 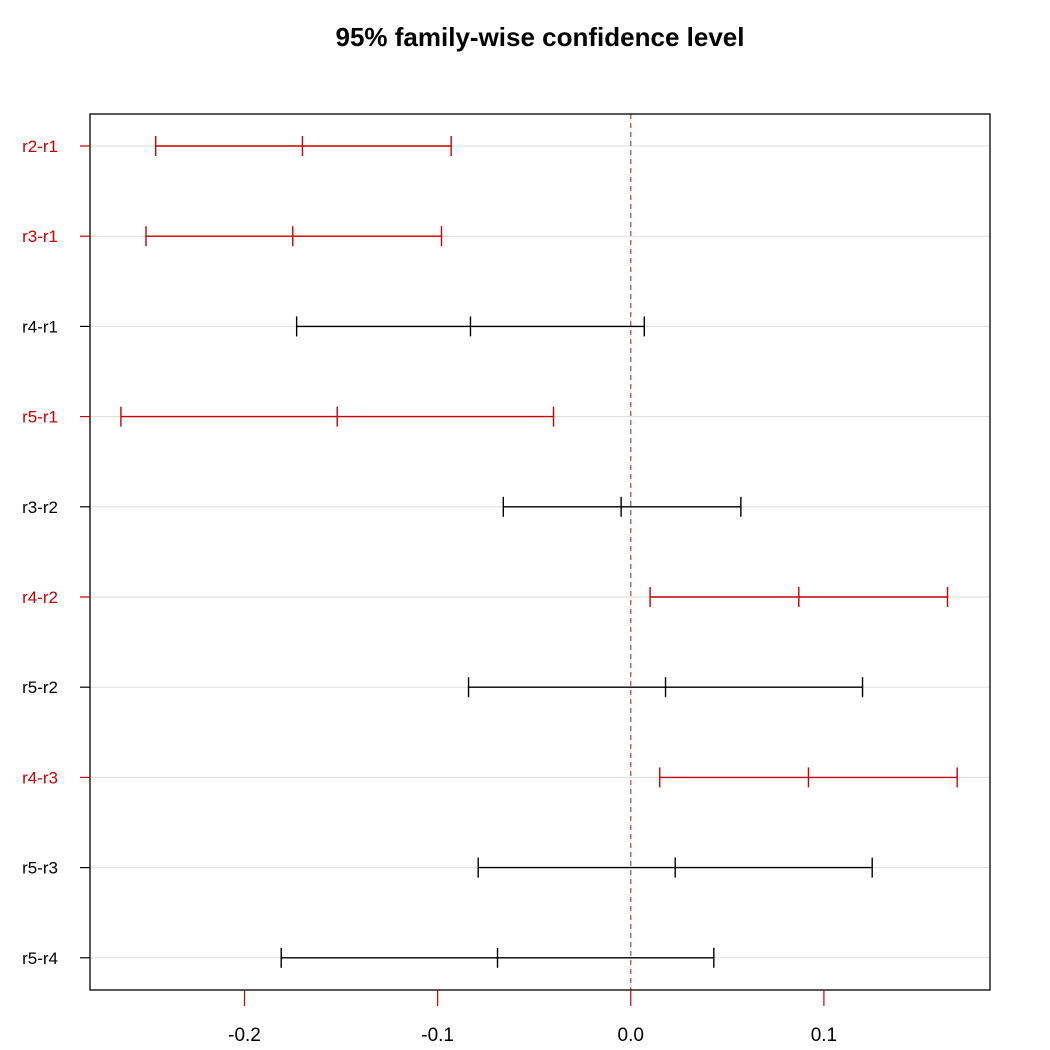 I want to click on y-tick-label: r5-r2, so click(x=40, y=687).